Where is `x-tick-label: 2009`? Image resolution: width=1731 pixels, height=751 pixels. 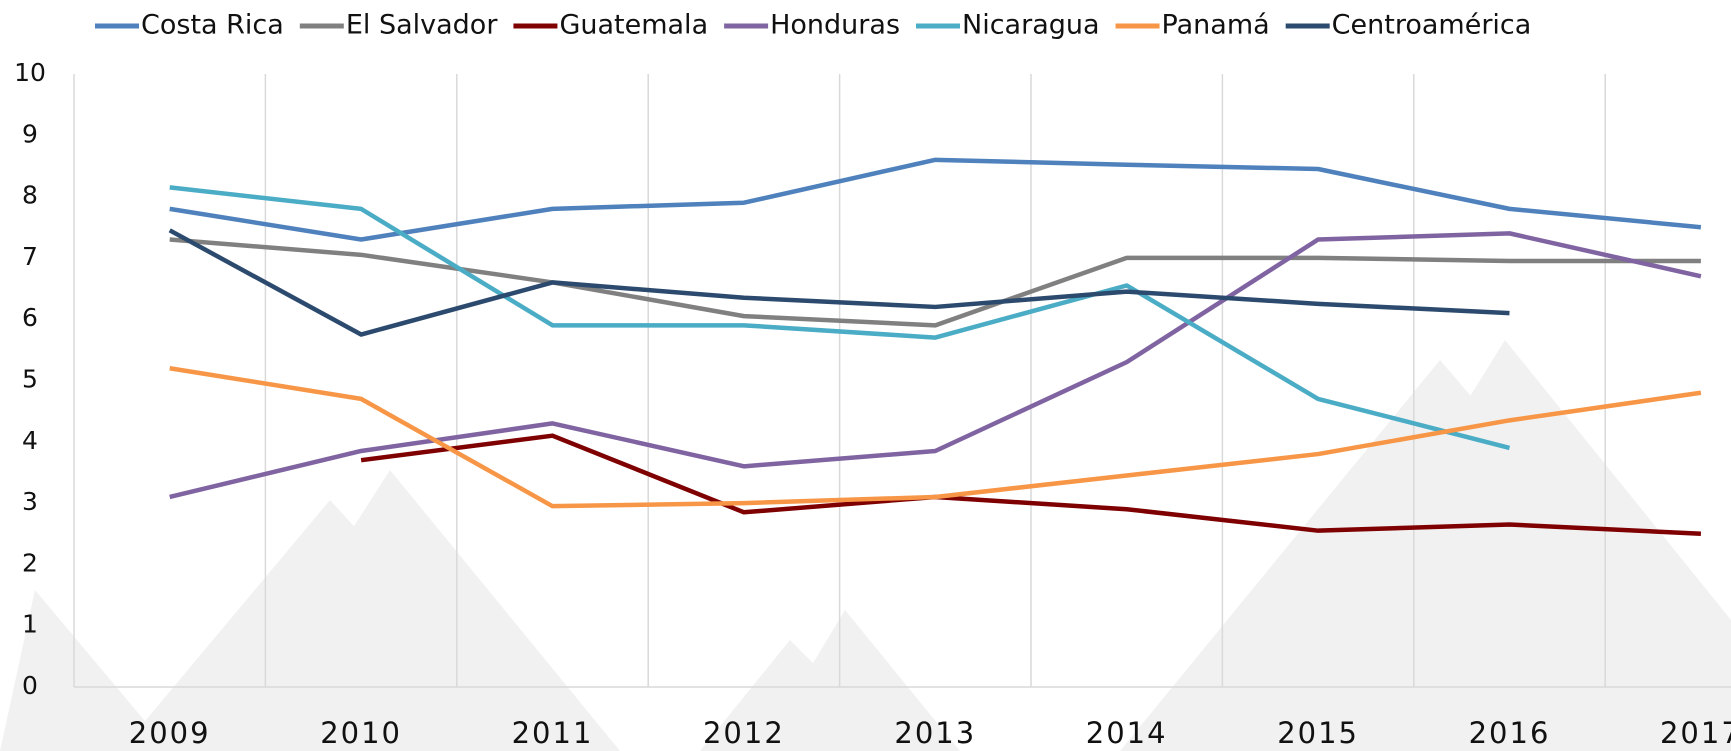
x-tick-label: 2009 is located at coordinates (170, 733).